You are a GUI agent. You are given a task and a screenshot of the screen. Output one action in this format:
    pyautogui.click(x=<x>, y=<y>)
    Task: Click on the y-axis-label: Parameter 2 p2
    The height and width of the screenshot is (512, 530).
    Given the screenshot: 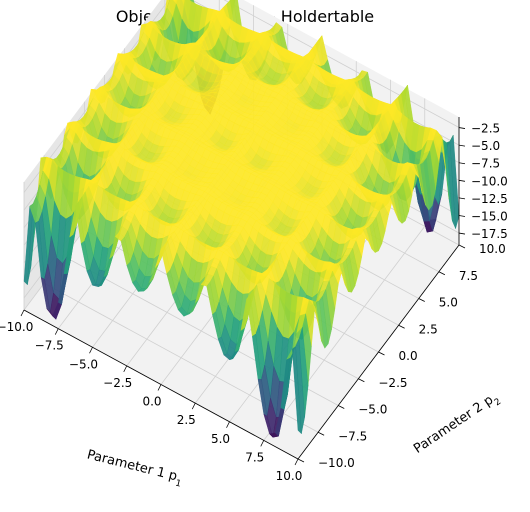 What is the action you would take?
    pyautogui.click(x=457, y=424)
    